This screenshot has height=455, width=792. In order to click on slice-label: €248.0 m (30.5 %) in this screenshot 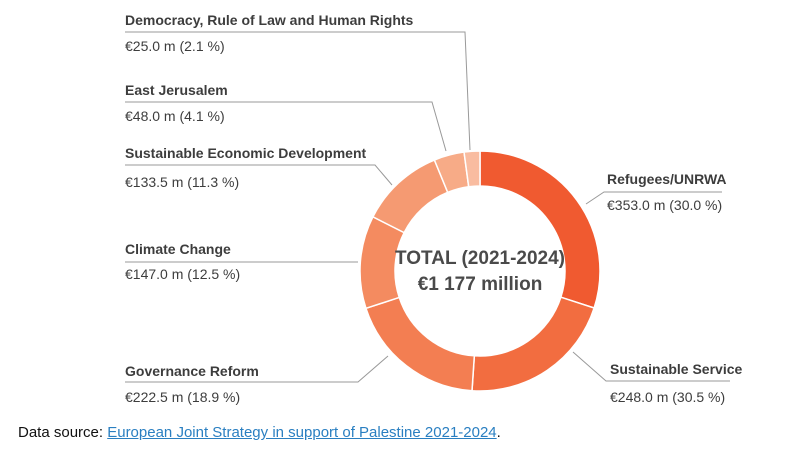, I will do `click(667, 397)`.